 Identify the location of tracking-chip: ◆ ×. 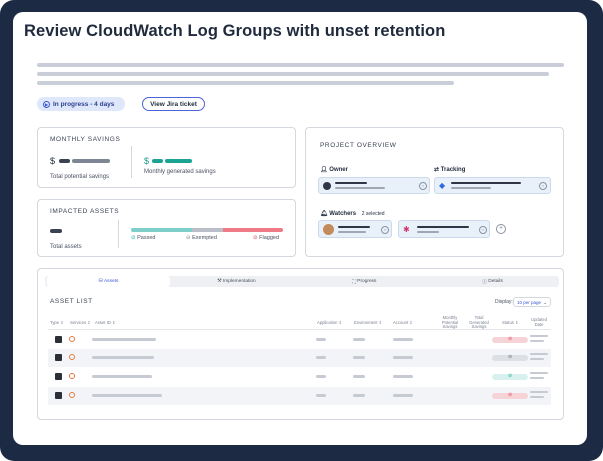
(492, 185).